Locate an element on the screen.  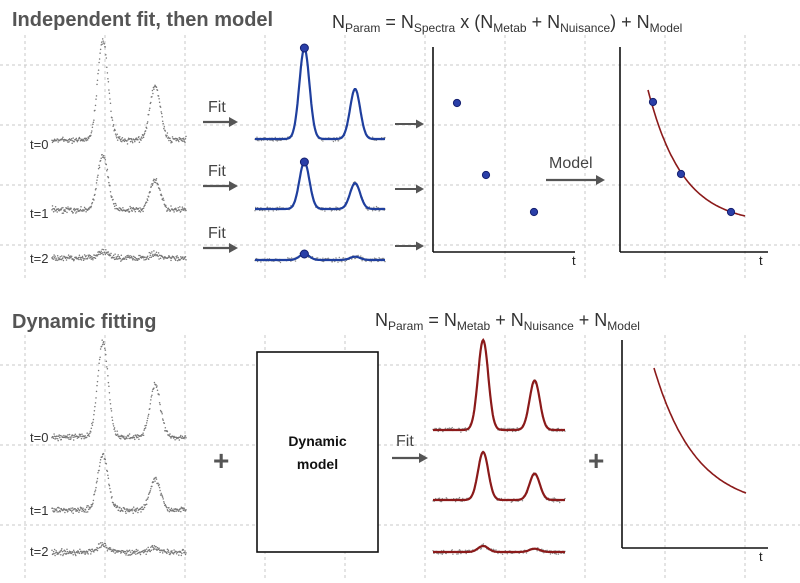
top-time-label-0: t=0 is located at coordinates (39, 144).